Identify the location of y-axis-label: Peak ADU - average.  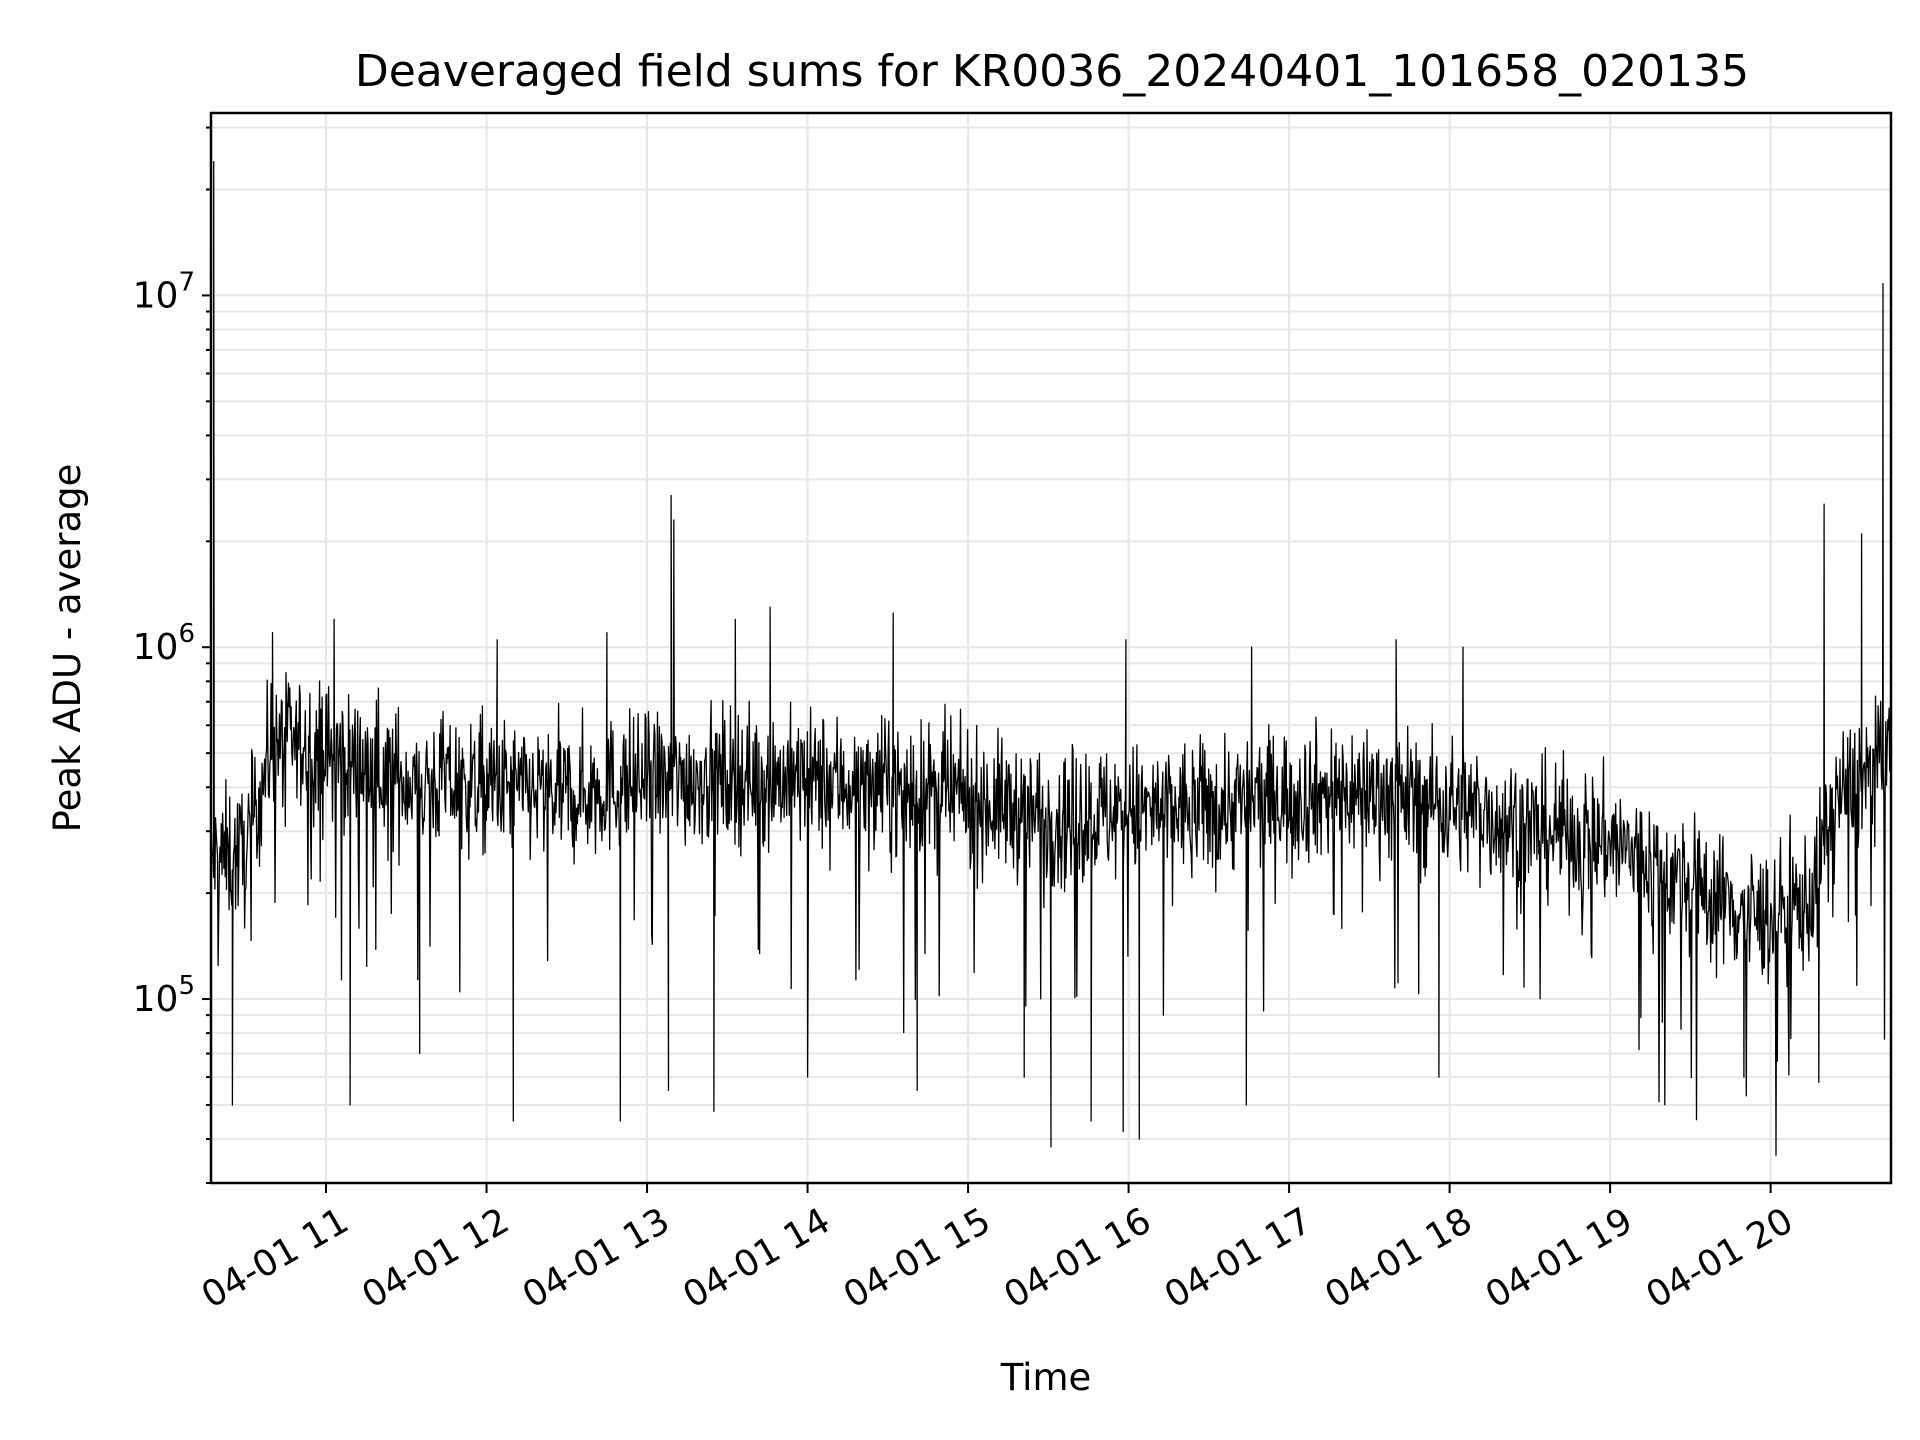
(67, 648).